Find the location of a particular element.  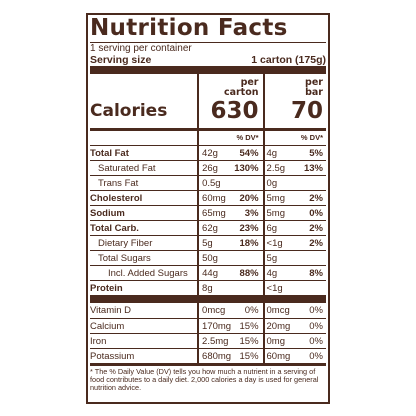

calories-header: Calories per carton 630 per bar 70 is located at coordinates (208, 101).